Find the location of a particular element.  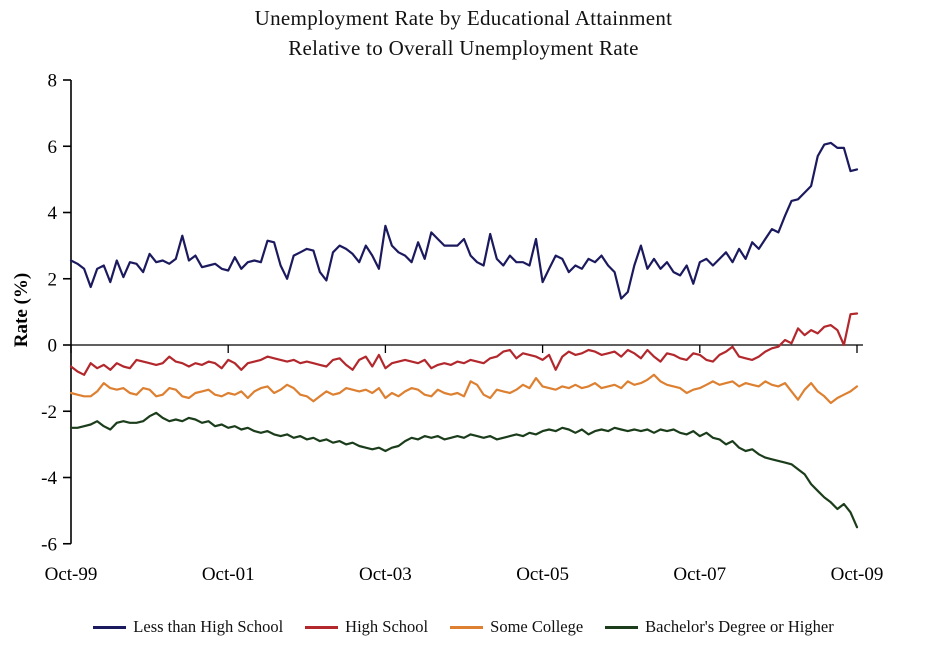

legend-item: Bachelor's Degree or Higher is located at coordinates (719, 627).